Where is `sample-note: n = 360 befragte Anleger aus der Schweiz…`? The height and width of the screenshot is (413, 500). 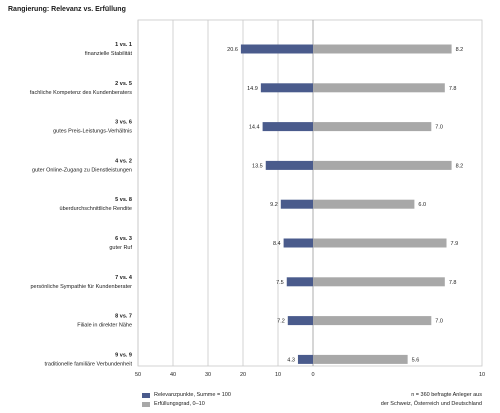
sample-note: n = 360 befragte Anleger aus der Schweiz… is located at coordinates (431, 400).